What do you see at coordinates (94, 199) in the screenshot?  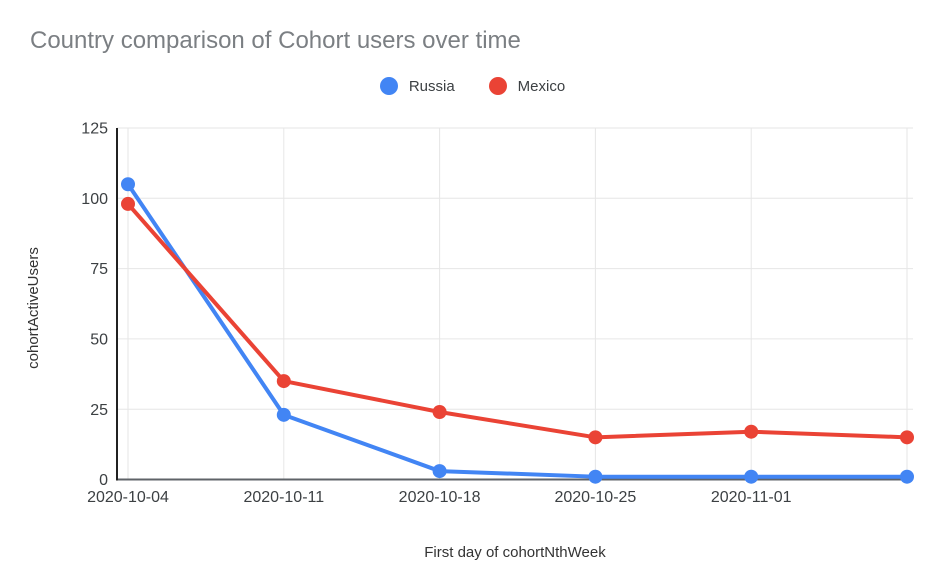 I see `y-tick-label: 100` at bounding box center [94, 199].